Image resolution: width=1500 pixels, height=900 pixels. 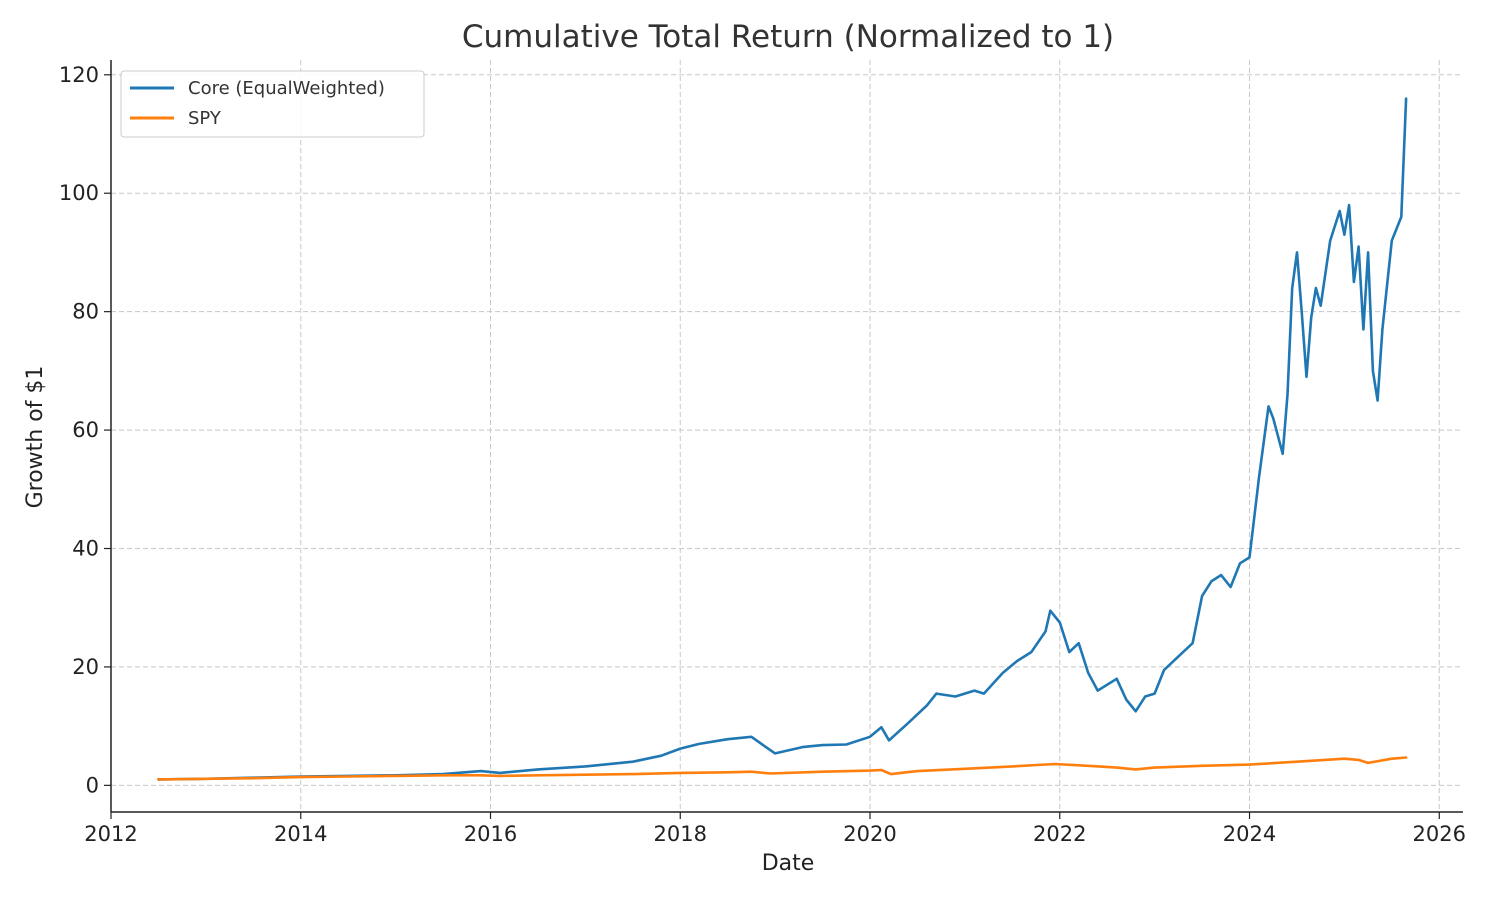 What do you see at coordinates (85, 430) in the screenshot?
I see `y-tick-label: 60` at bounding box center [85, 430].